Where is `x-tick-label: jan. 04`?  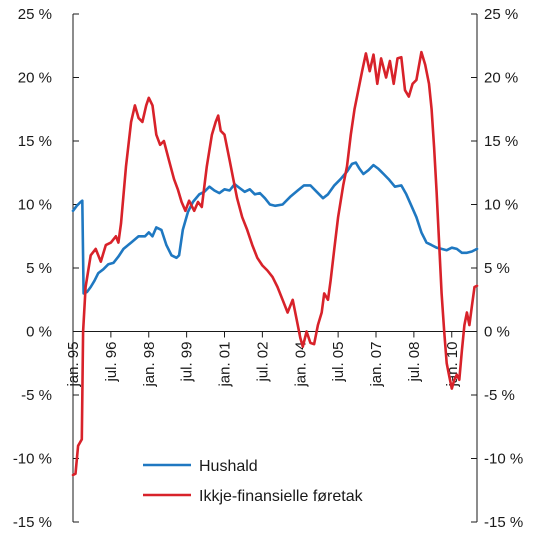 x-tick-label: jan. 04 is located at coordinates (300, 365).